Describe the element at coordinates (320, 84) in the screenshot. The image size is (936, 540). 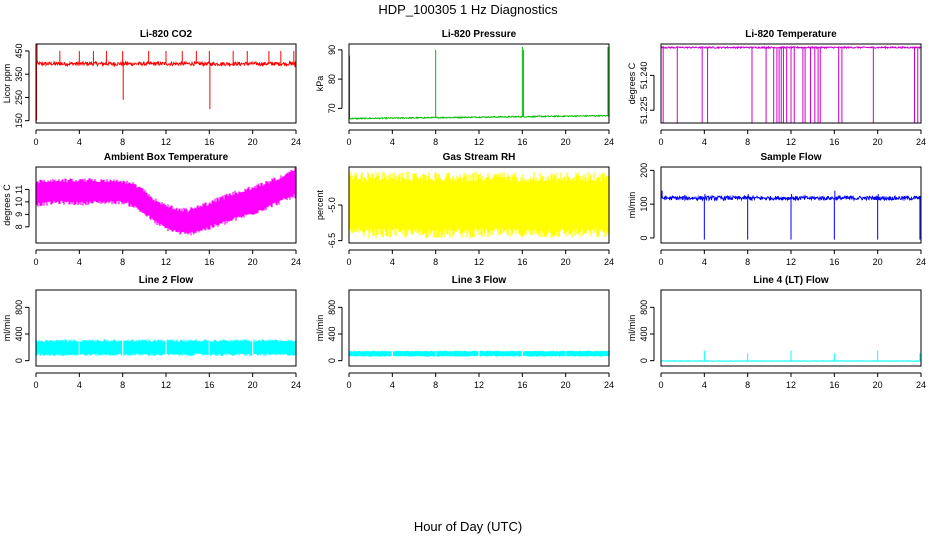
I see `y-axis-label: kPa` at that location.